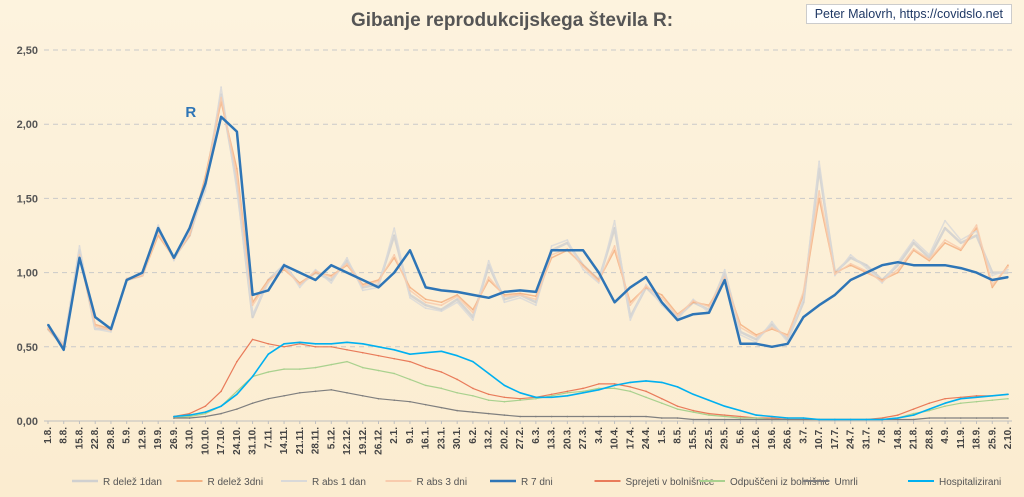  I want to click on x-tick-label: 23.1., so click(441, 438).